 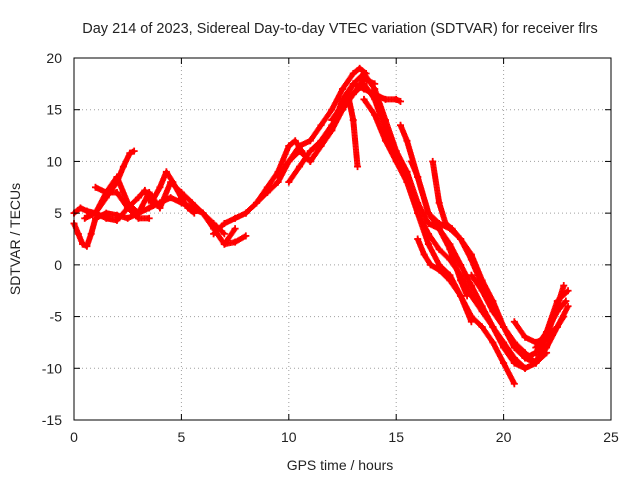 I want to click on y-tick-label: -10, so click(x=52, y=368).